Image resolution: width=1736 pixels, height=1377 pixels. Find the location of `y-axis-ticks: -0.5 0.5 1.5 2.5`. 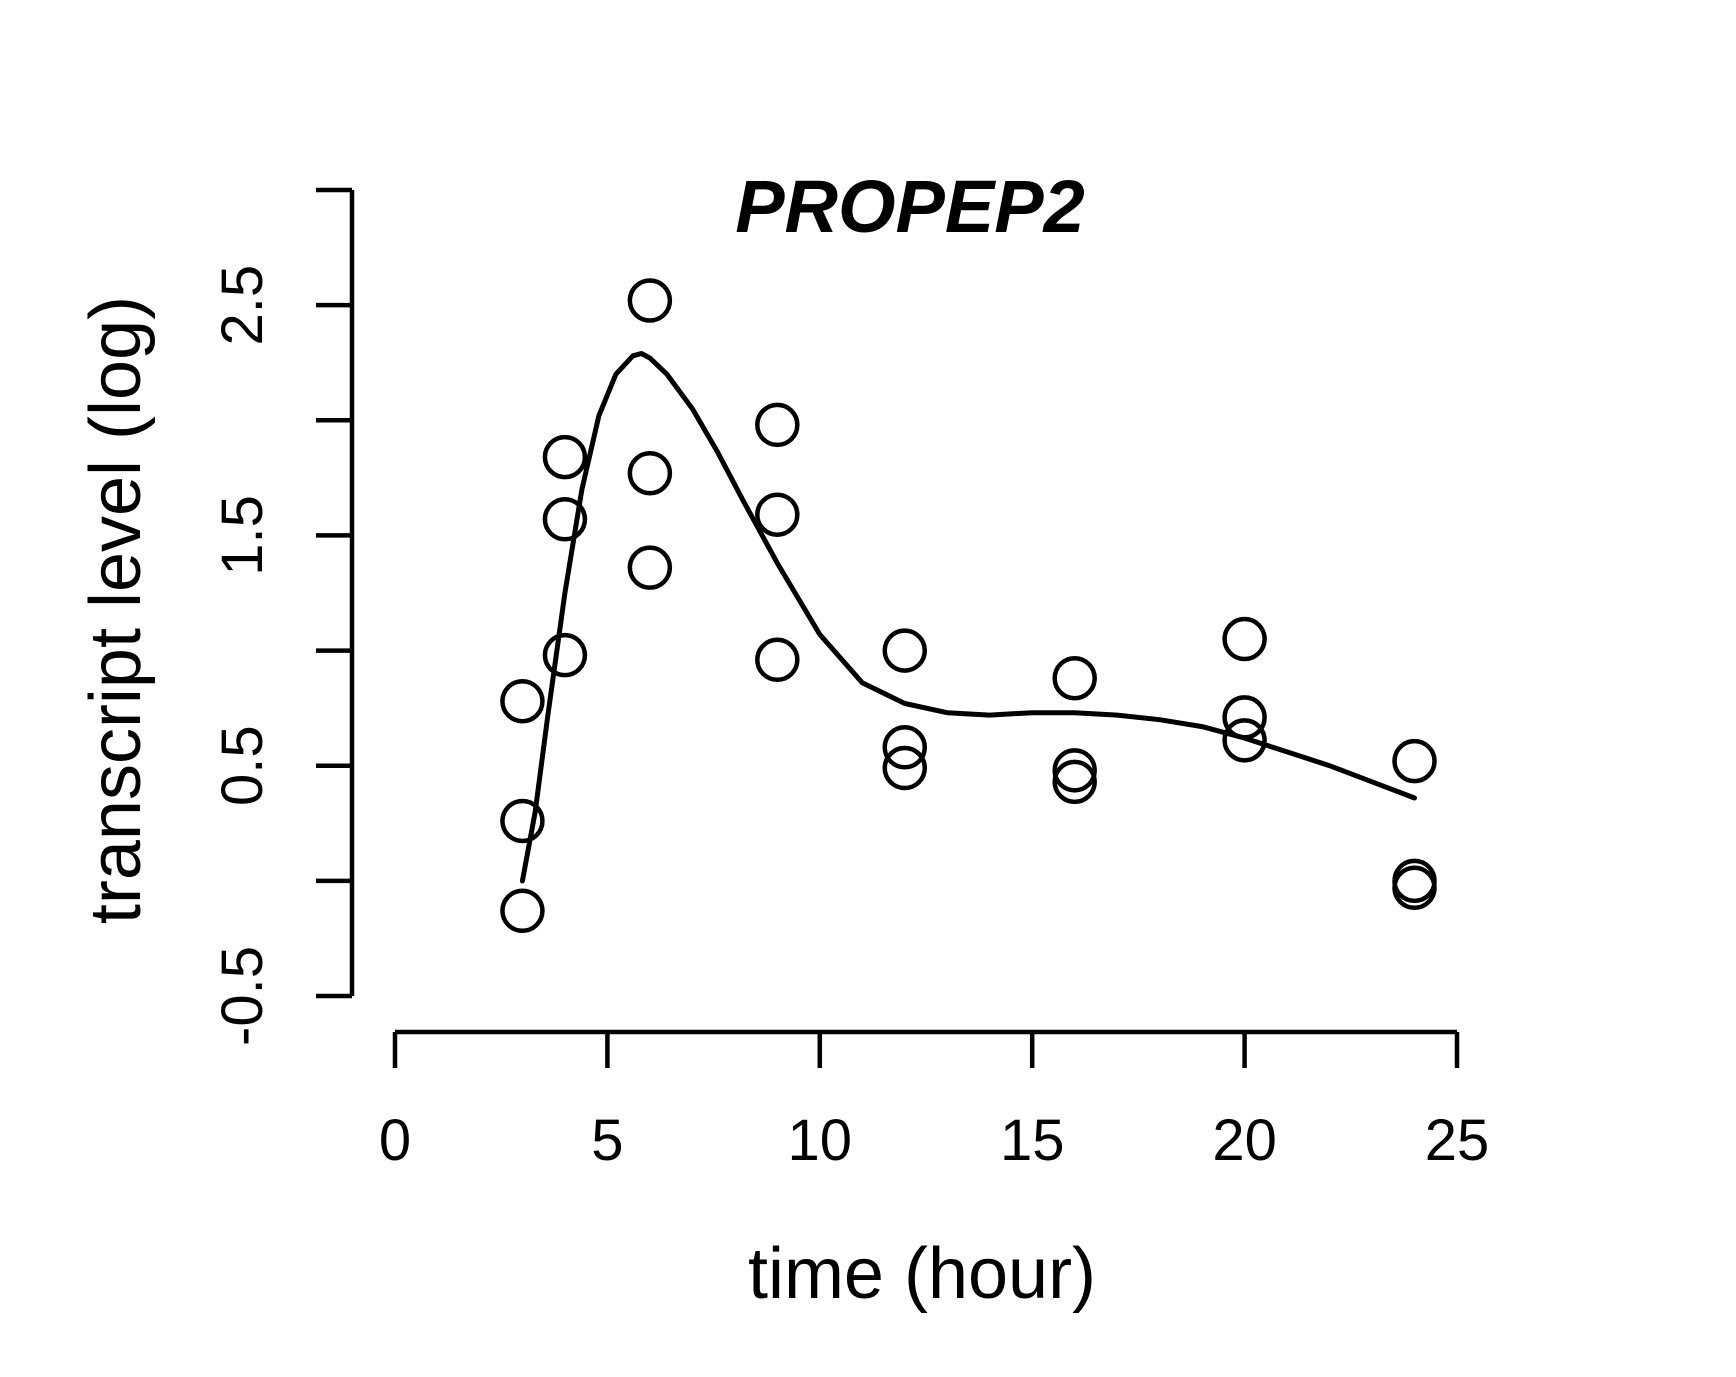

y-axis-ticks: -0.5 0.5 1.5 2.5 is located at coordinates (281, 616).